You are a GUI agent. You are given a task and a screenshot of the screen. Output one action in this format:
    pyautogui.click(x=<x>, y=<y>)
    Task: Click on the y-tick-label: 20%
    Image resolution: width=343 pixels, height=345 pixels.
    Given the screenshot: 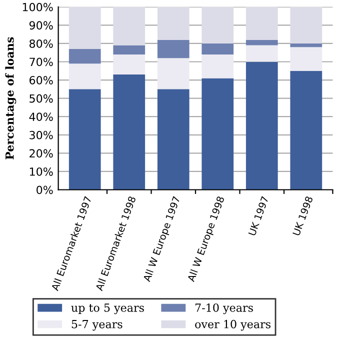 What is the action you would take?
    pyautogui.click(x=41, y=153)
    